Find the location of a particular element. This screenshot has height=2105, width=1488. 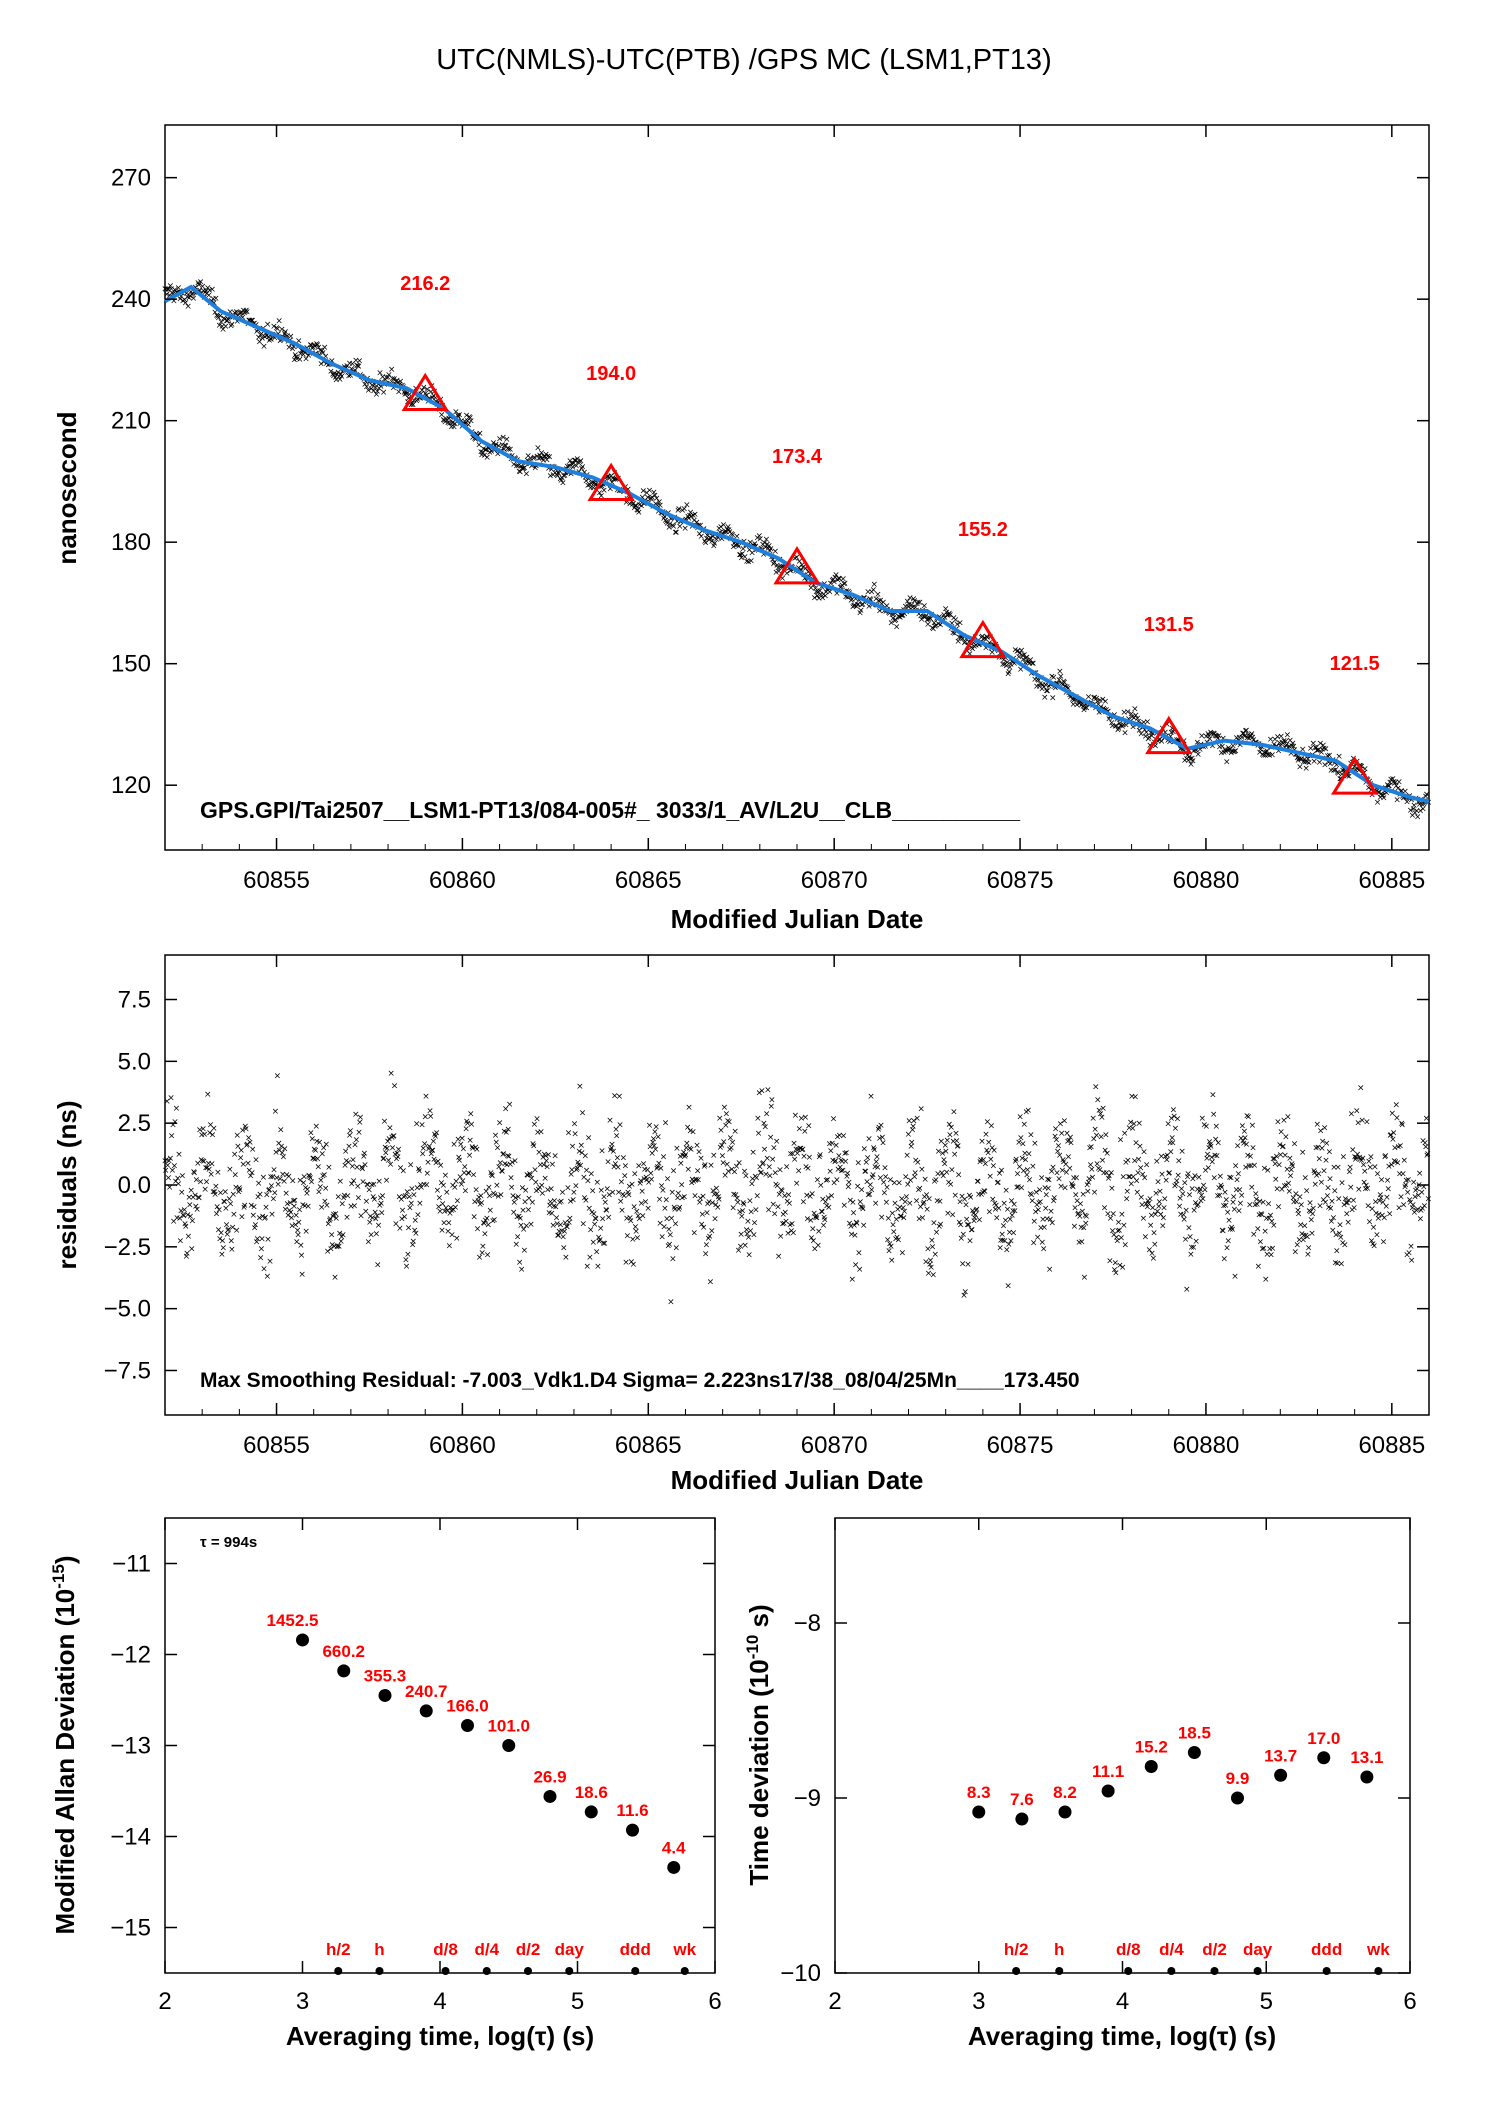

interval-marker-label: day is located at coordinates (1258, 1949).